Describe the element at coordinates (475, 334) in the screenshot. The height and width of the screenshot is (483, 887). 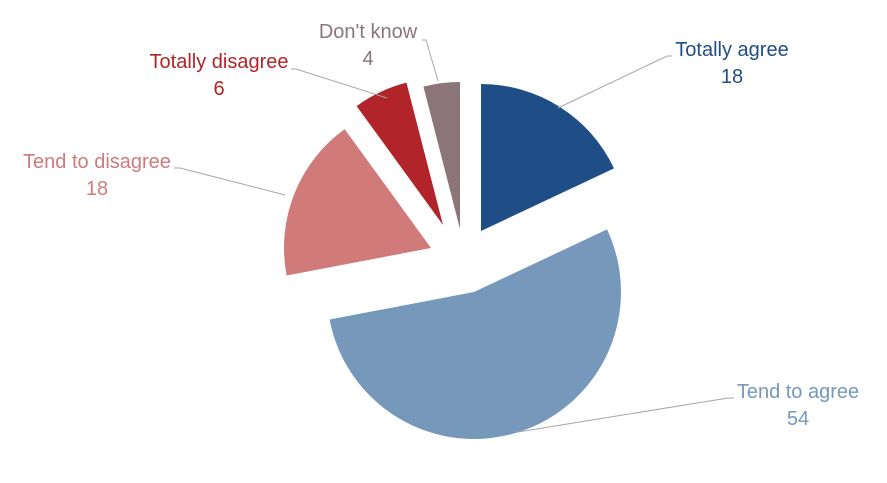
I see `pie-slice-tend-to-agree` at that location.